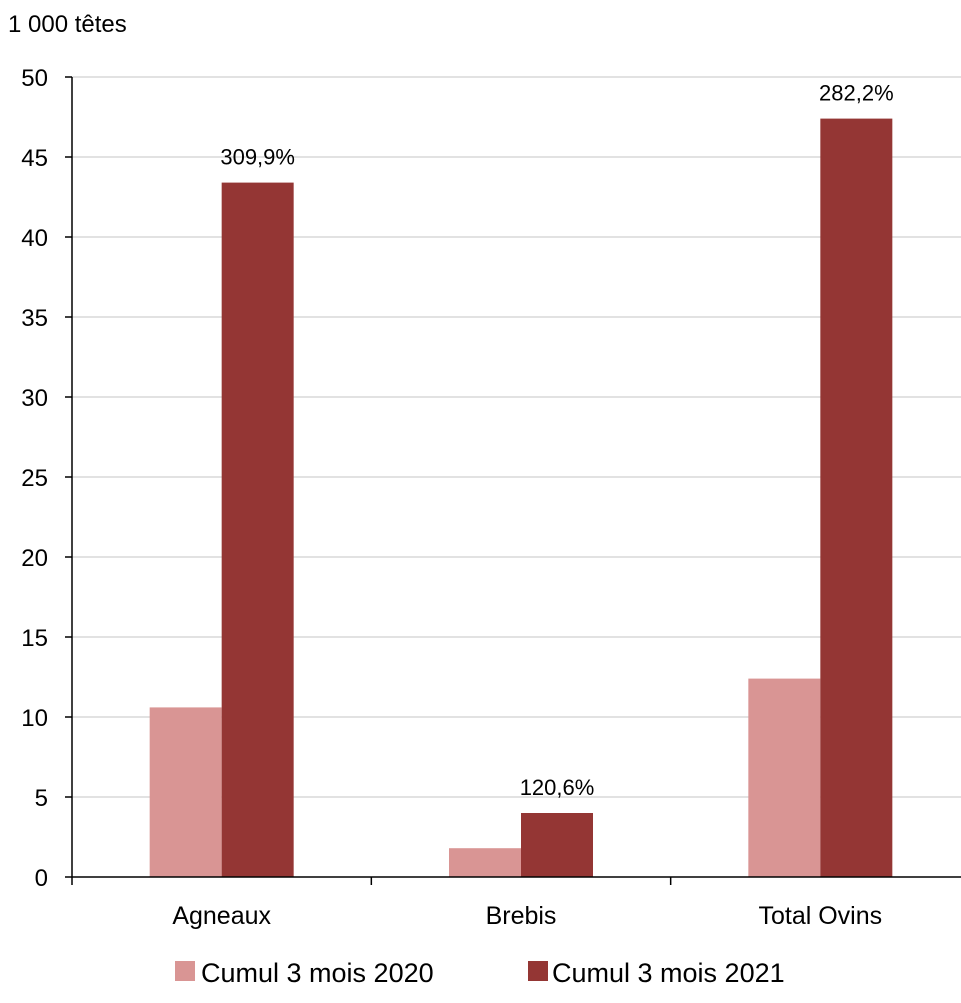 The height and width of the screenshot is (1003, 961). I want to click on data-label: 309,9%, so click(257, 157).